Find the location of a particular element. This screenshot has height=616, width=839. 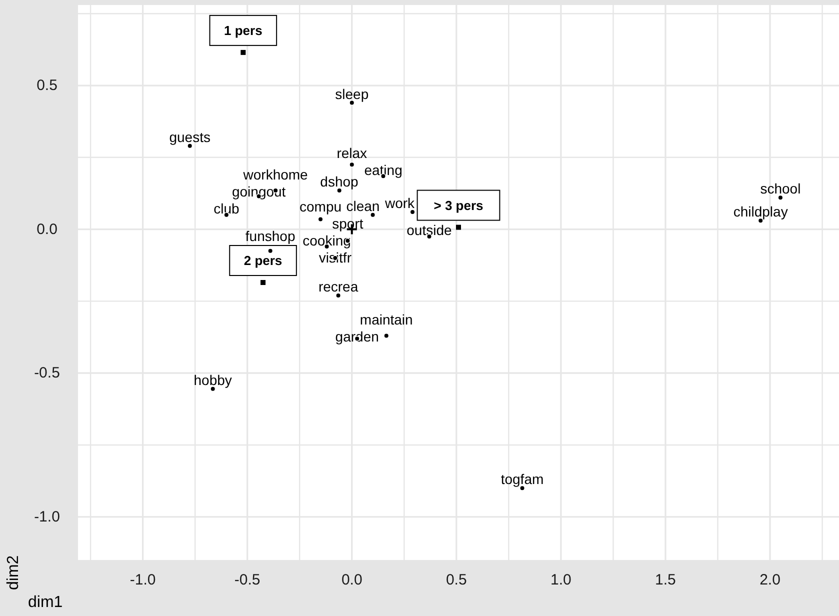

series-label: 1 pers is located at coordinates (243, 30).